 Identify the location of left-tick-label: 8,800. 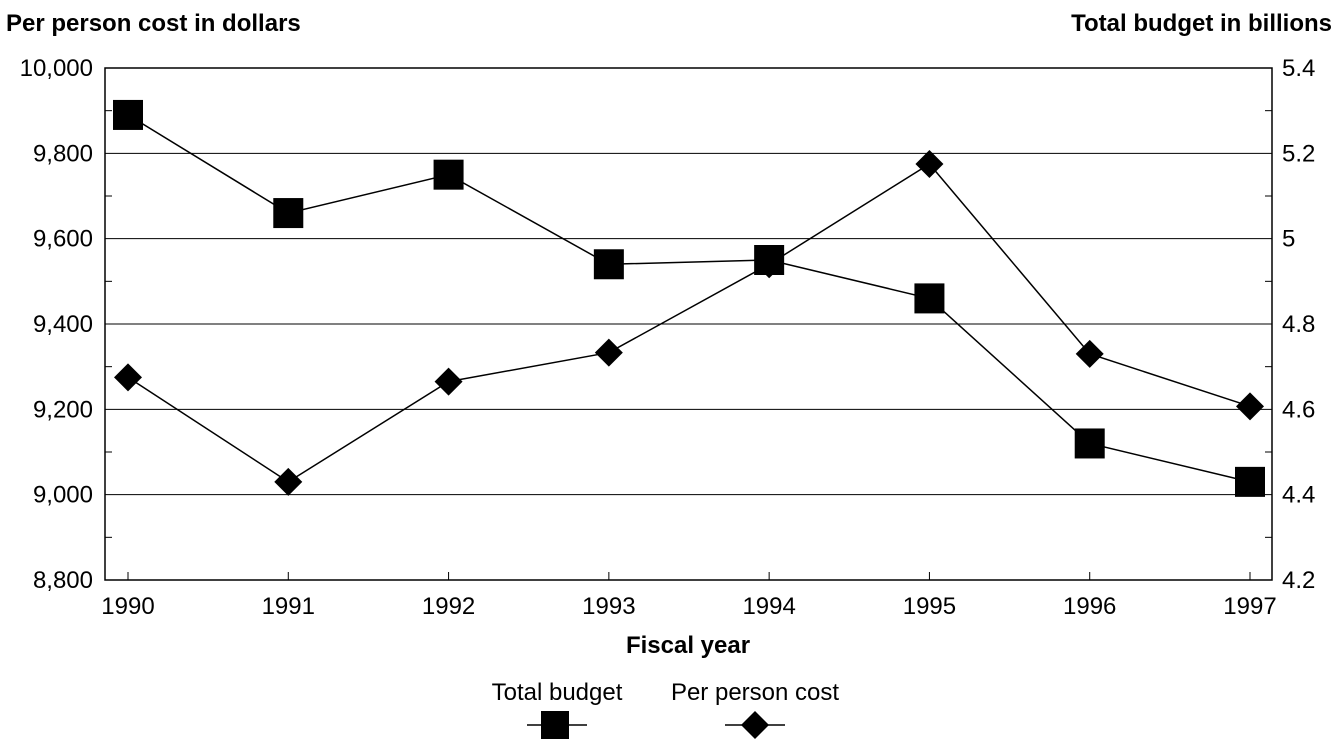
(63, 580).